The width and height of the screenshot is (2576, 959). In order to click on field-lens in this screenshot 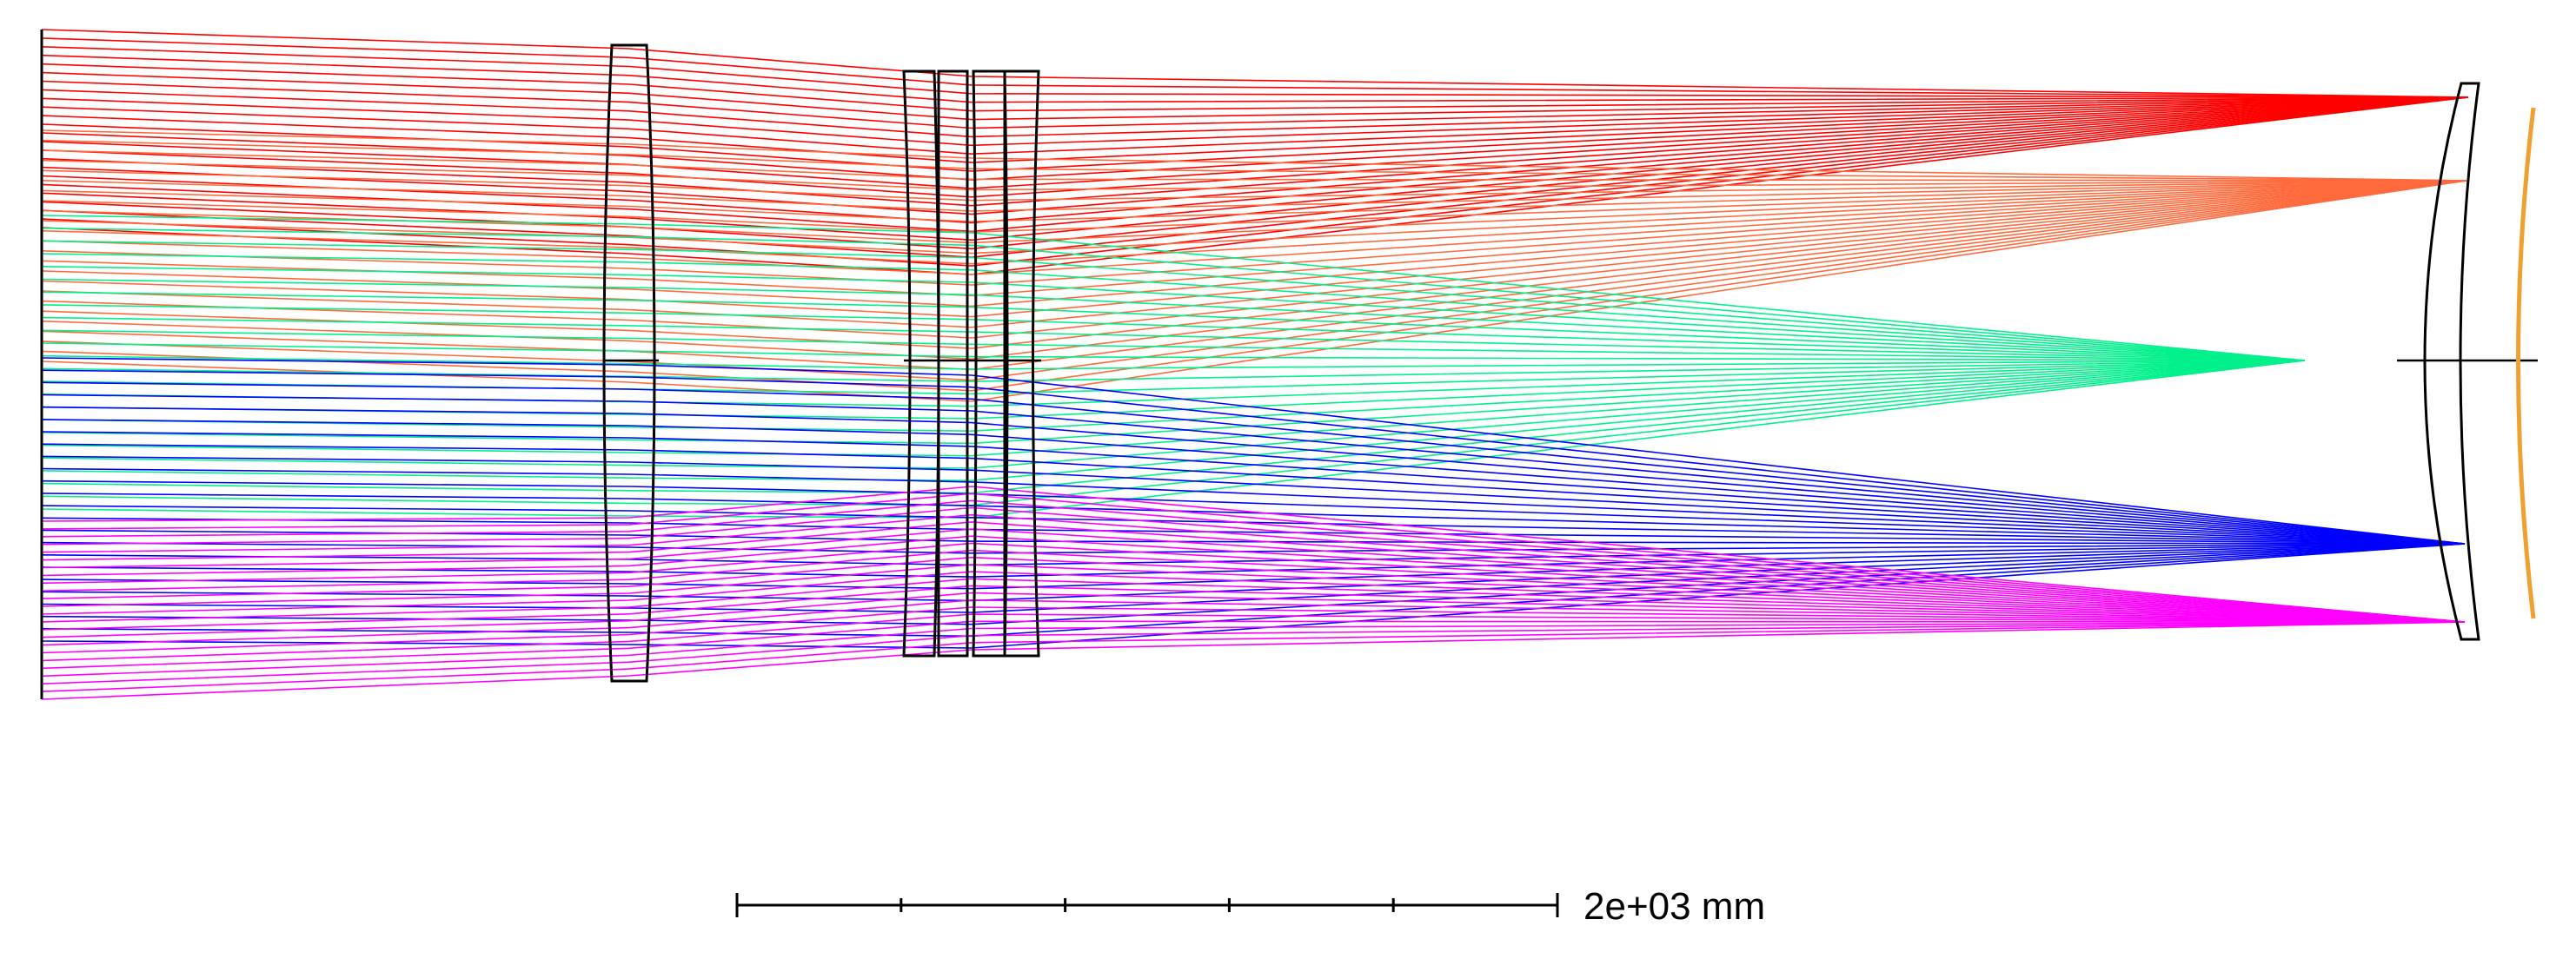, I will do `click(2451, 361)`.